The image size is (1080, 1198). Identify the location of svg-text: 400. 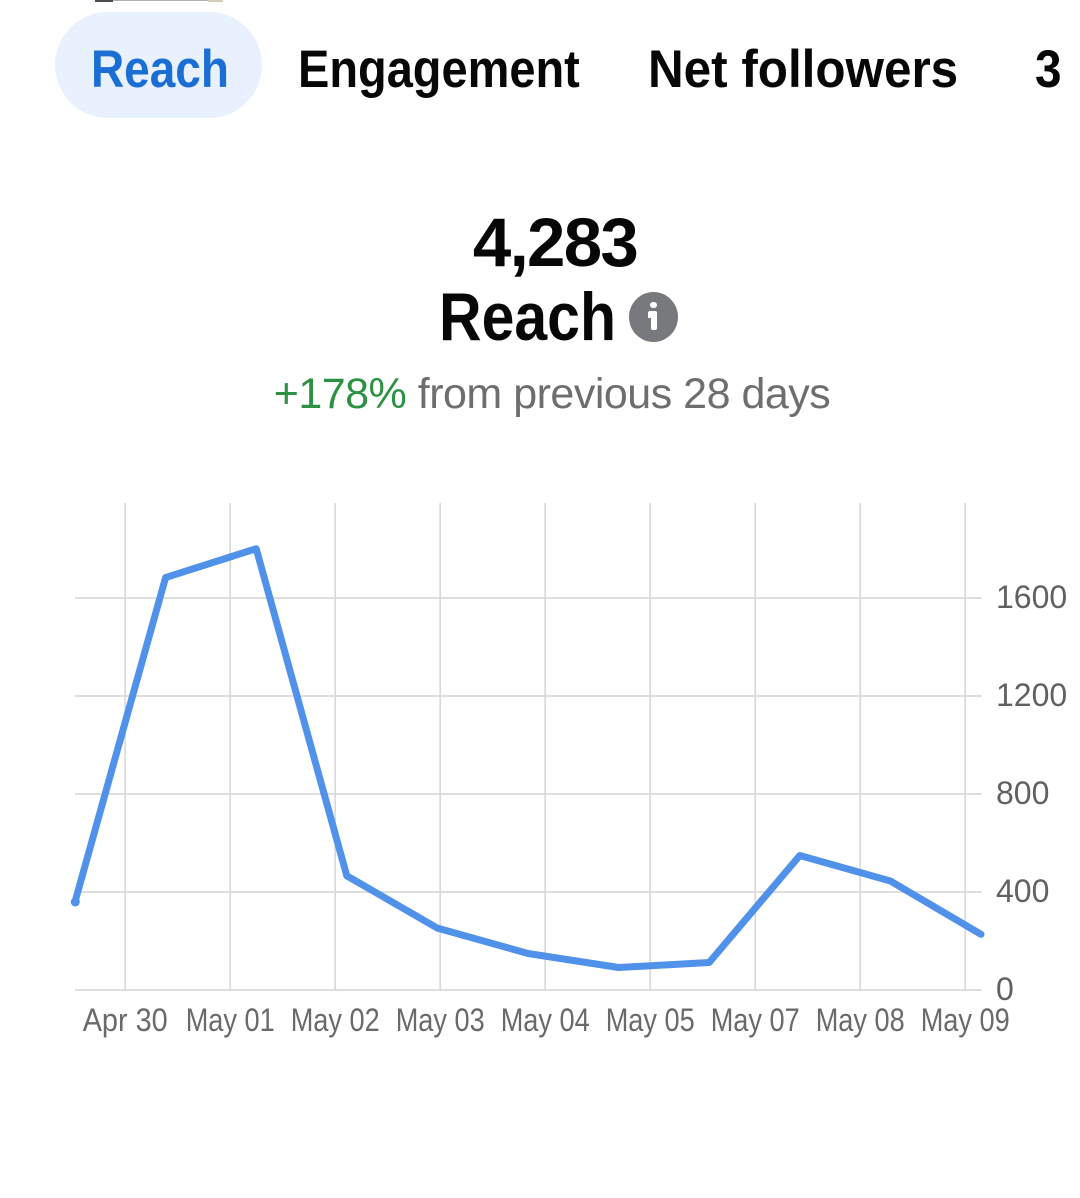
(1022, 891).